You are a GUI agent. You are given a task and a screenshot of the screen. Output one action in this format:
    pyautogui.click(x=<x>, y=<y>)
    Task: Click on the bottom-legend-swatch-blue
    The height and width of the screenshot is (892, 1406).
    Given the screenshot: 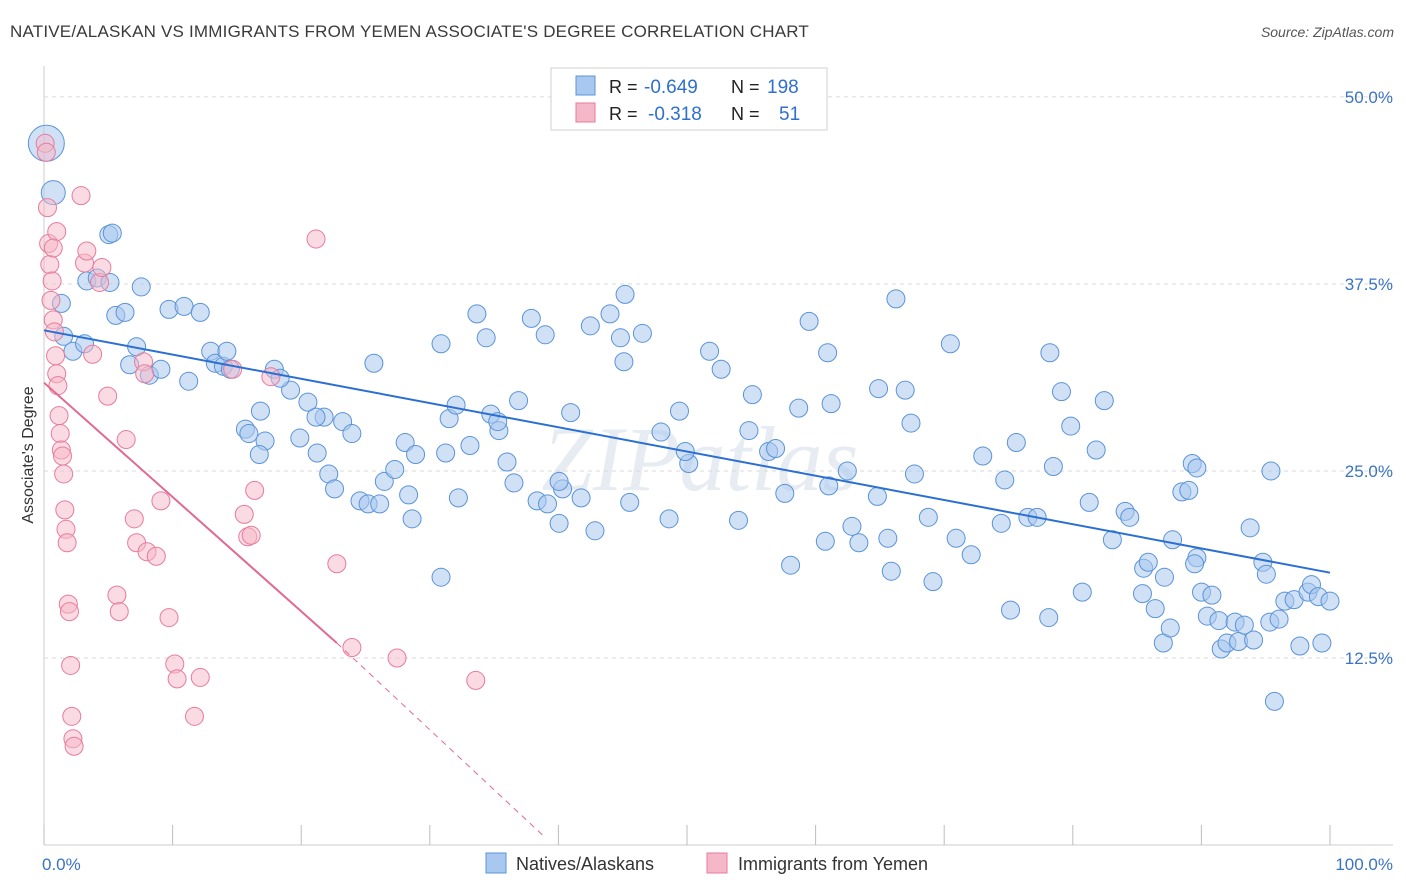 What is the action you would take?
    pyautogui.click(x=496, y=863)
    